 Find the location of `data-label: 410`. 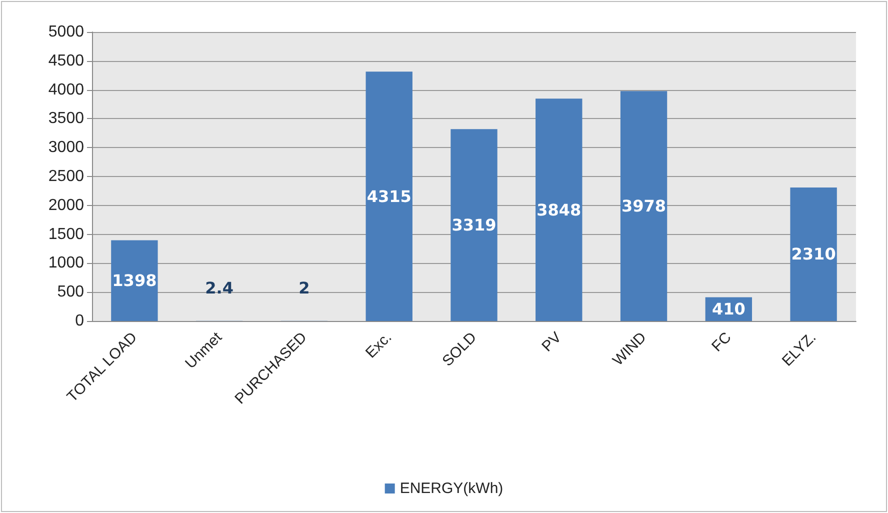

data-label: 410 is located at coordinates (729, 309).